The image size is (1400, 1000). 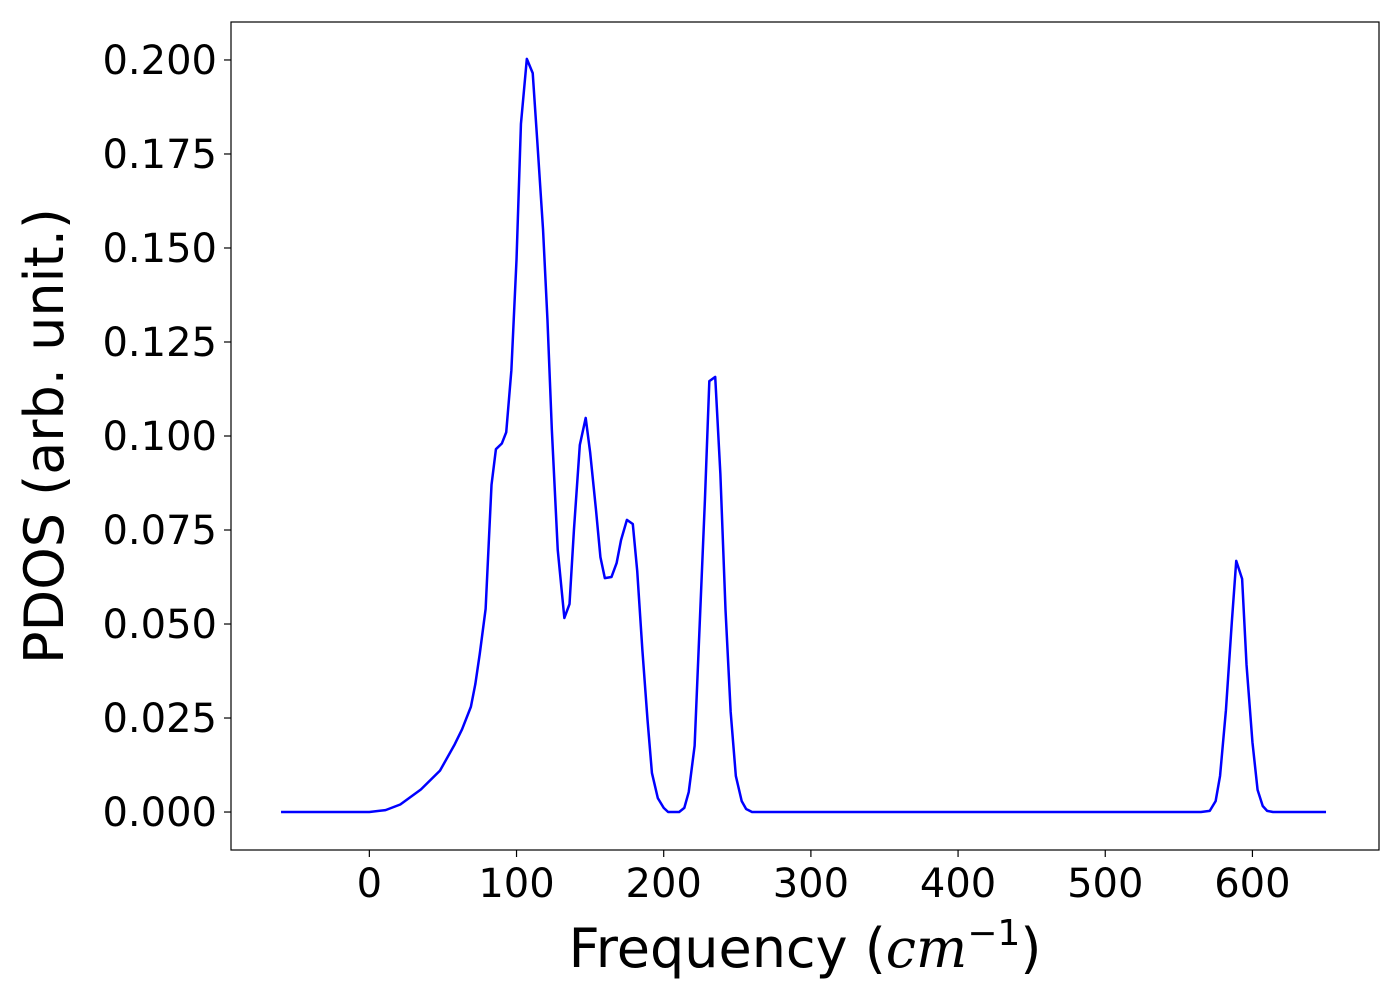 What do you see at coordinates (159, 155) in the screenshot?
I see `y-tick-label: 0.175` at bounding box center [159, 155].